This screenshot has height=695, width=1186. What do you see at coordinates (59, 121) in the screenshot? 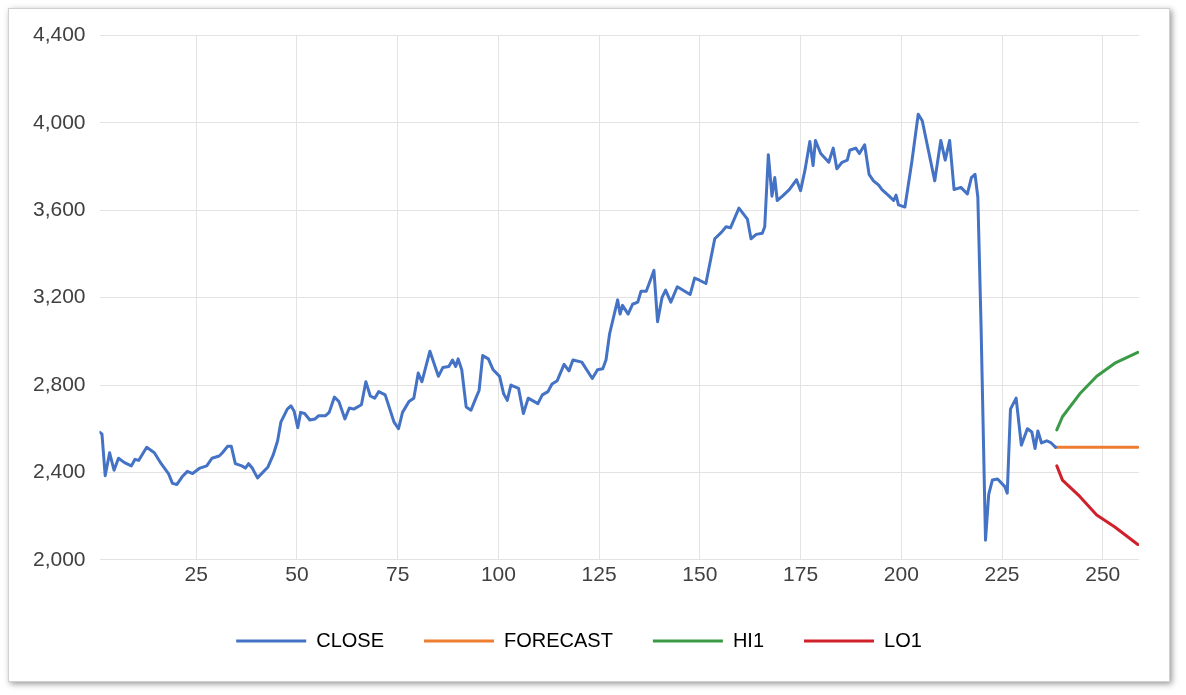
I see `y-tick-label: 4,000` at bounding box center [59, 121].